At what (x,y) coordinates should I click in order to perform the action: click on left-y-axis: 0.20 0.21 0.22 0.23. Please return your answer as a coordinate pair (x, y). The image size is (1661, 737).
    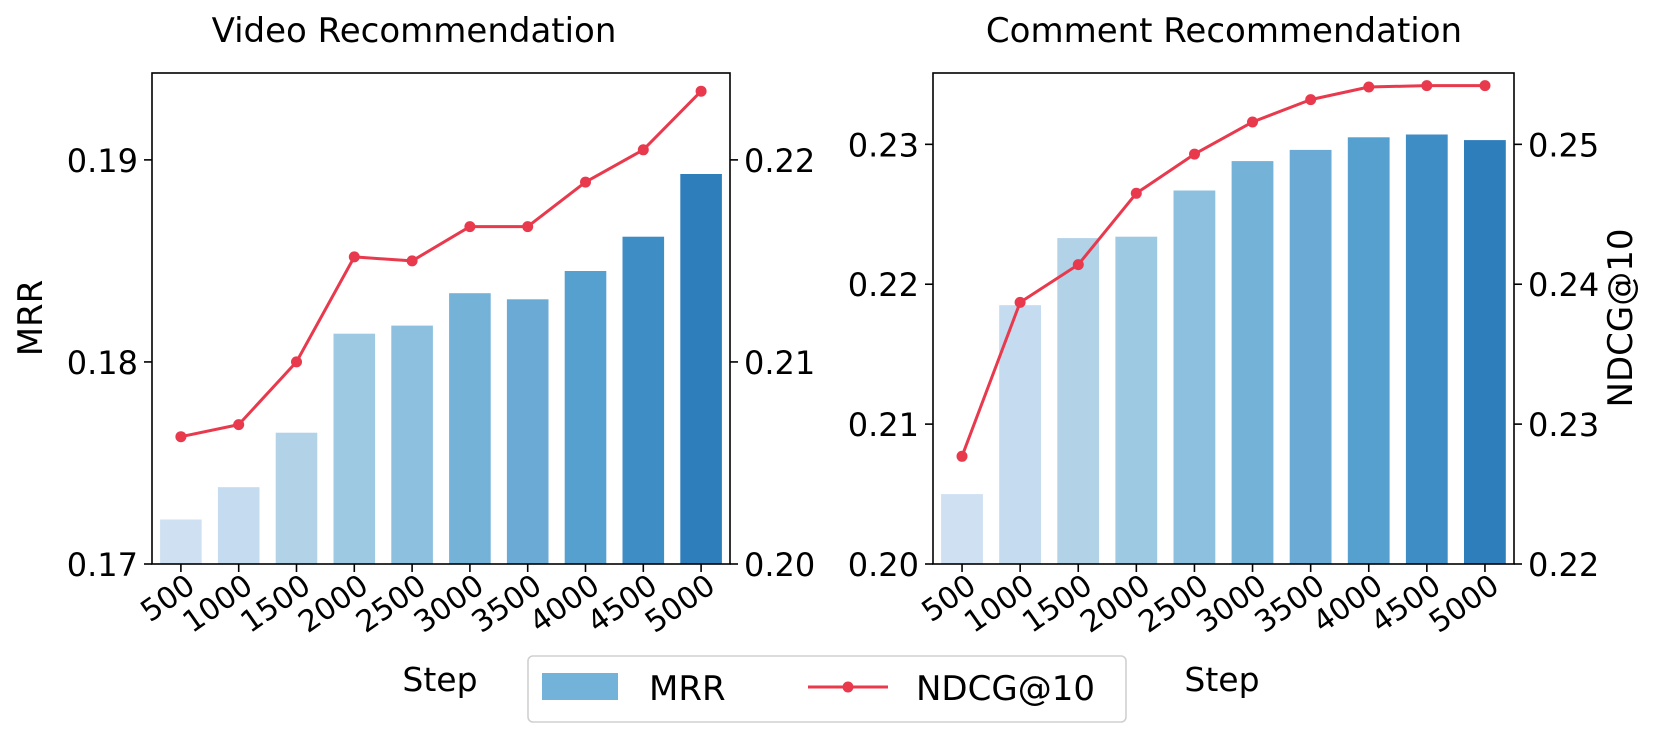
    Looking at the image, I should click on (890, 355).